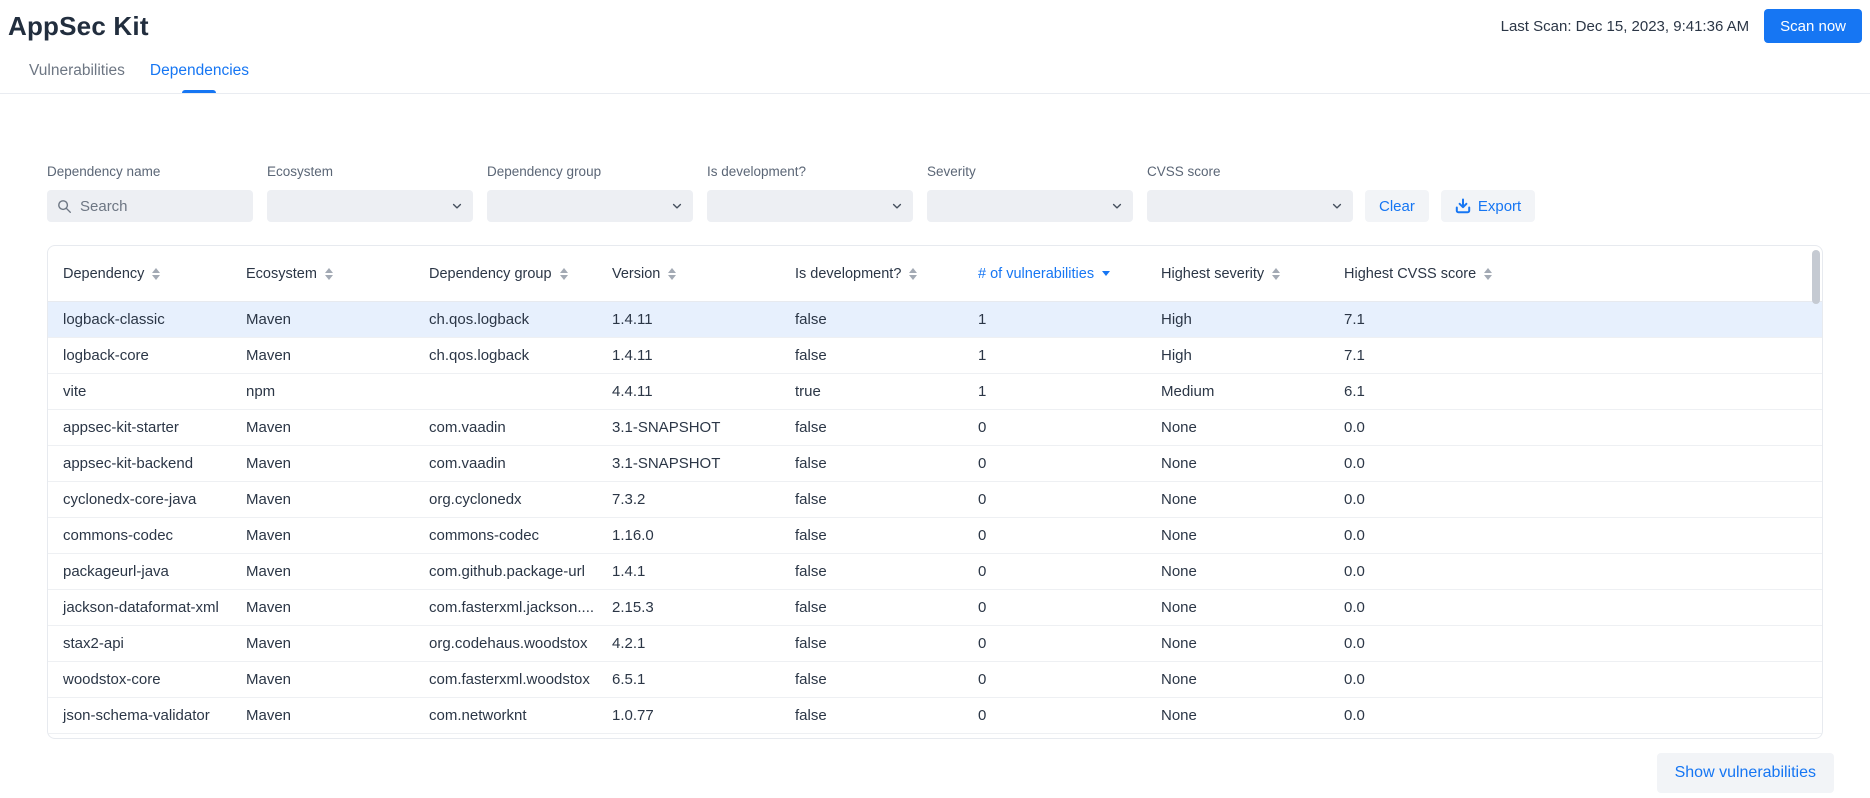  Describe the element at coordinates (1575, 274) in the screenshot. I see `column-header-highest-cvss-score: Highest CVSS score` at that location.